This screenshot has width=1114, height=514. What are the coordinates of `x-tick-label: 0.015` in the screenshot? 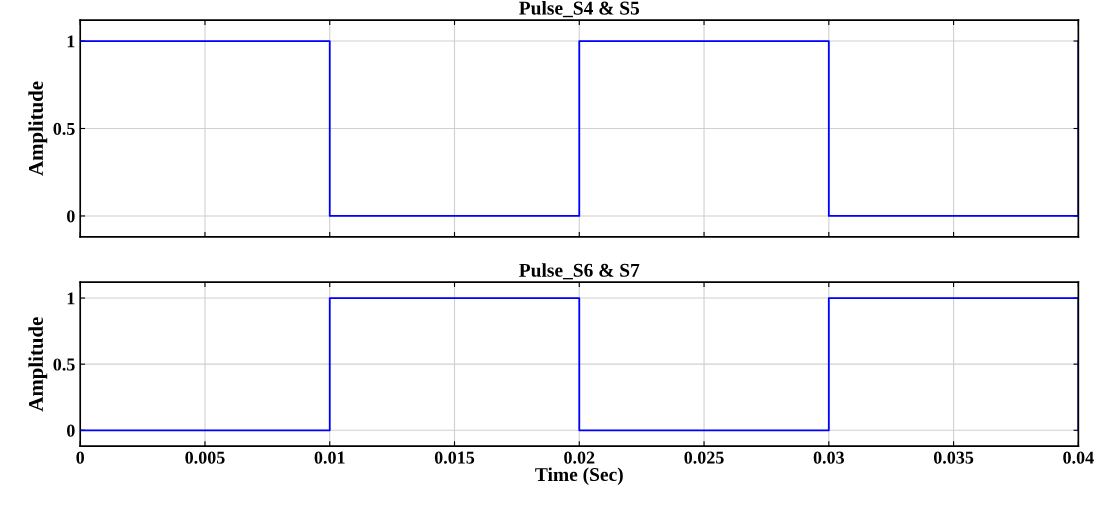 It's located at (454, 457).